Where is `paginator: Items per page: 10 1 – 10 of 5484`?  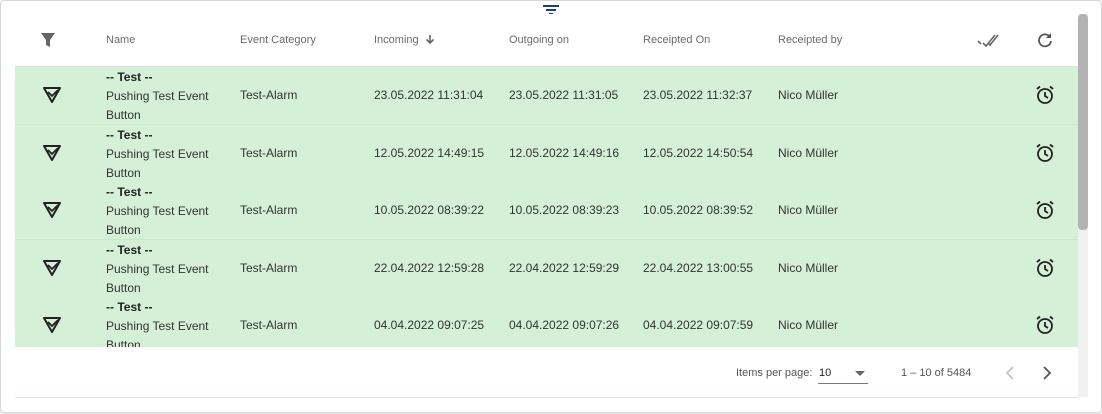 paginator: Items per page: 10 1 – 10 of 5484 is located at coordinates (546, 372).